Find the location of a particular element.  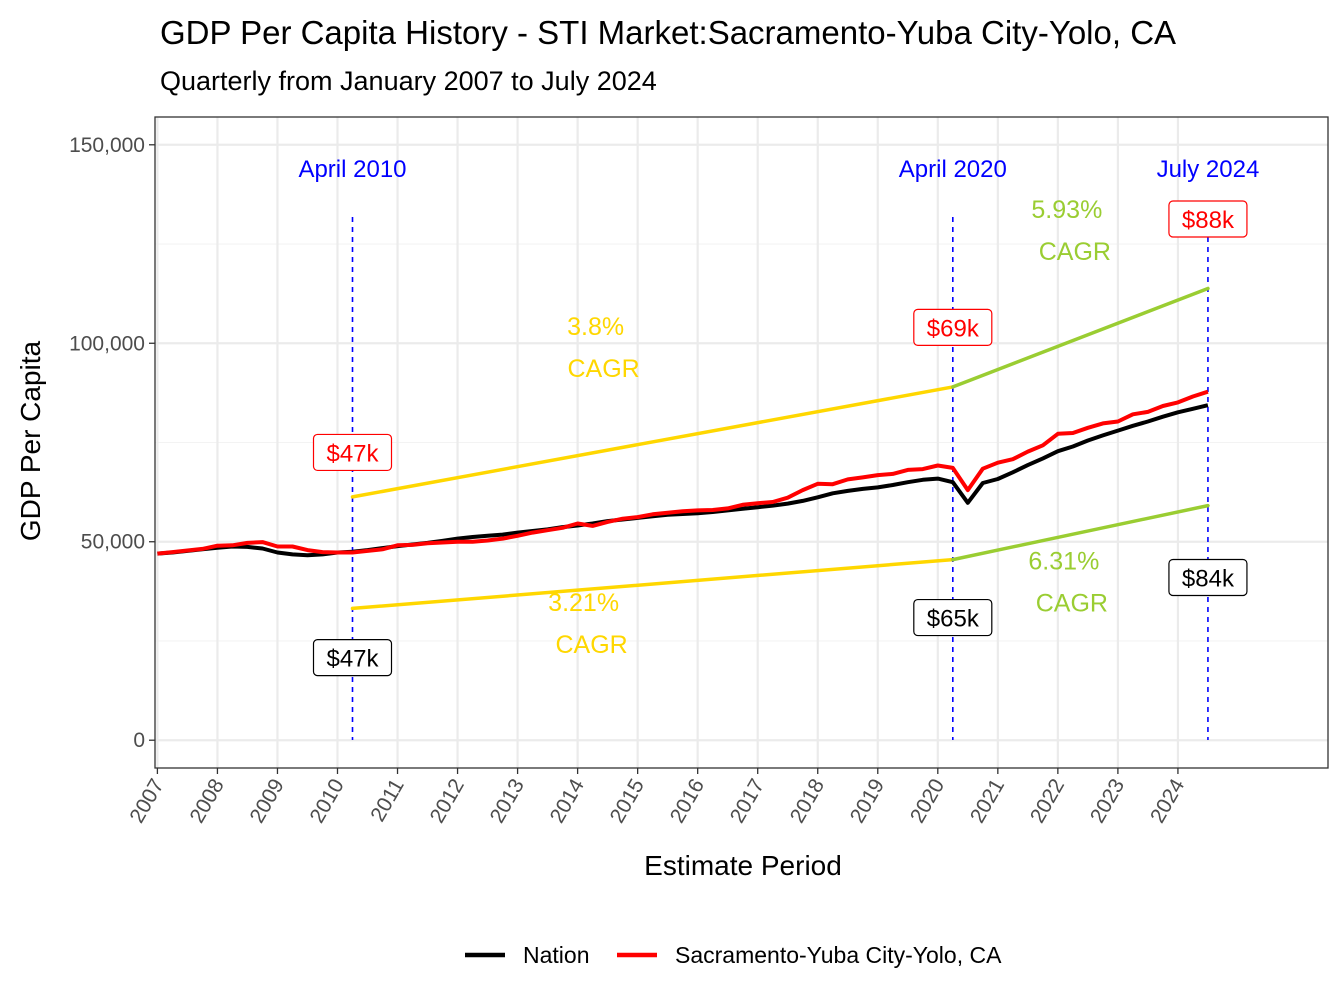

reference-date-label: July 2024 is located at coordinates (1208, 169).